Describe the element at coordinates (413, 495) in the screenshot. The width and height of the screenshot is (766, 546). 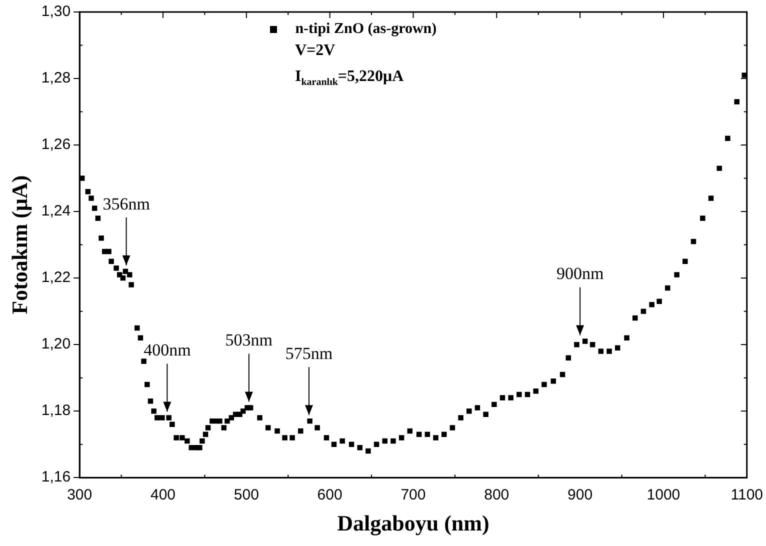
I see `x-tick-label: 700` at that location.